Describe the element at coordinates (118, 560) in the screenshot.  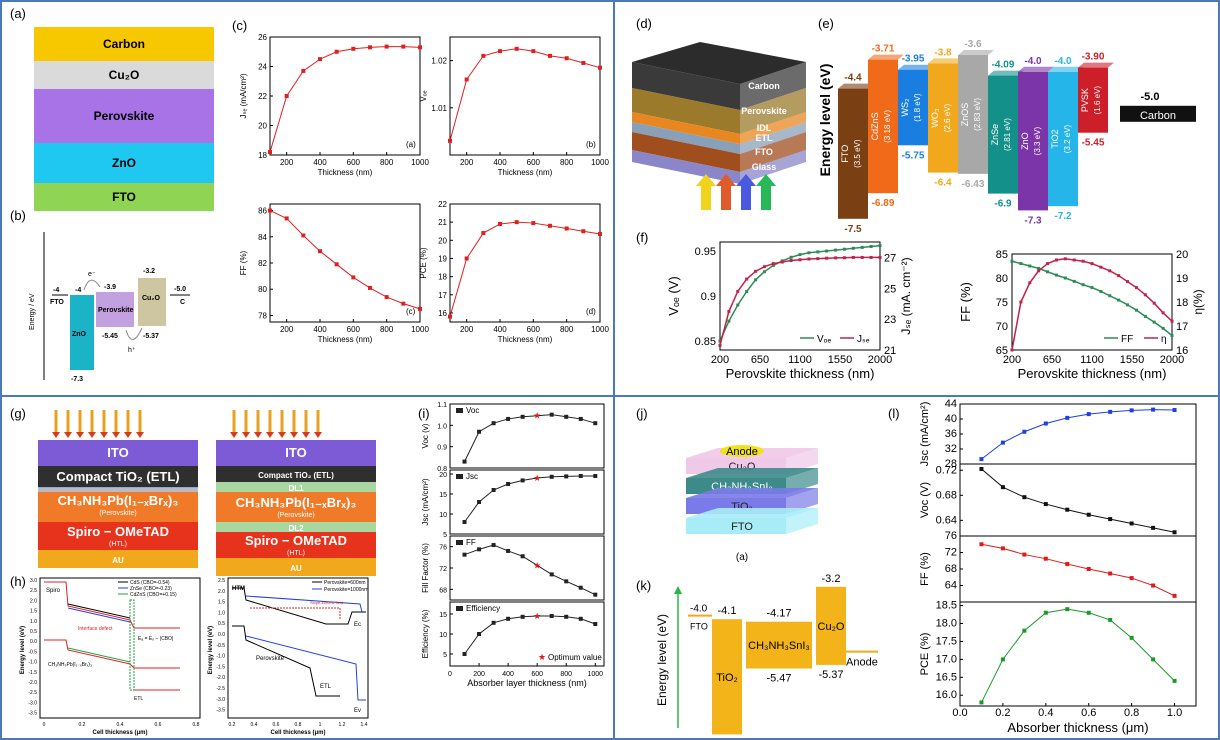
I see `layer-label: AU` at that location.